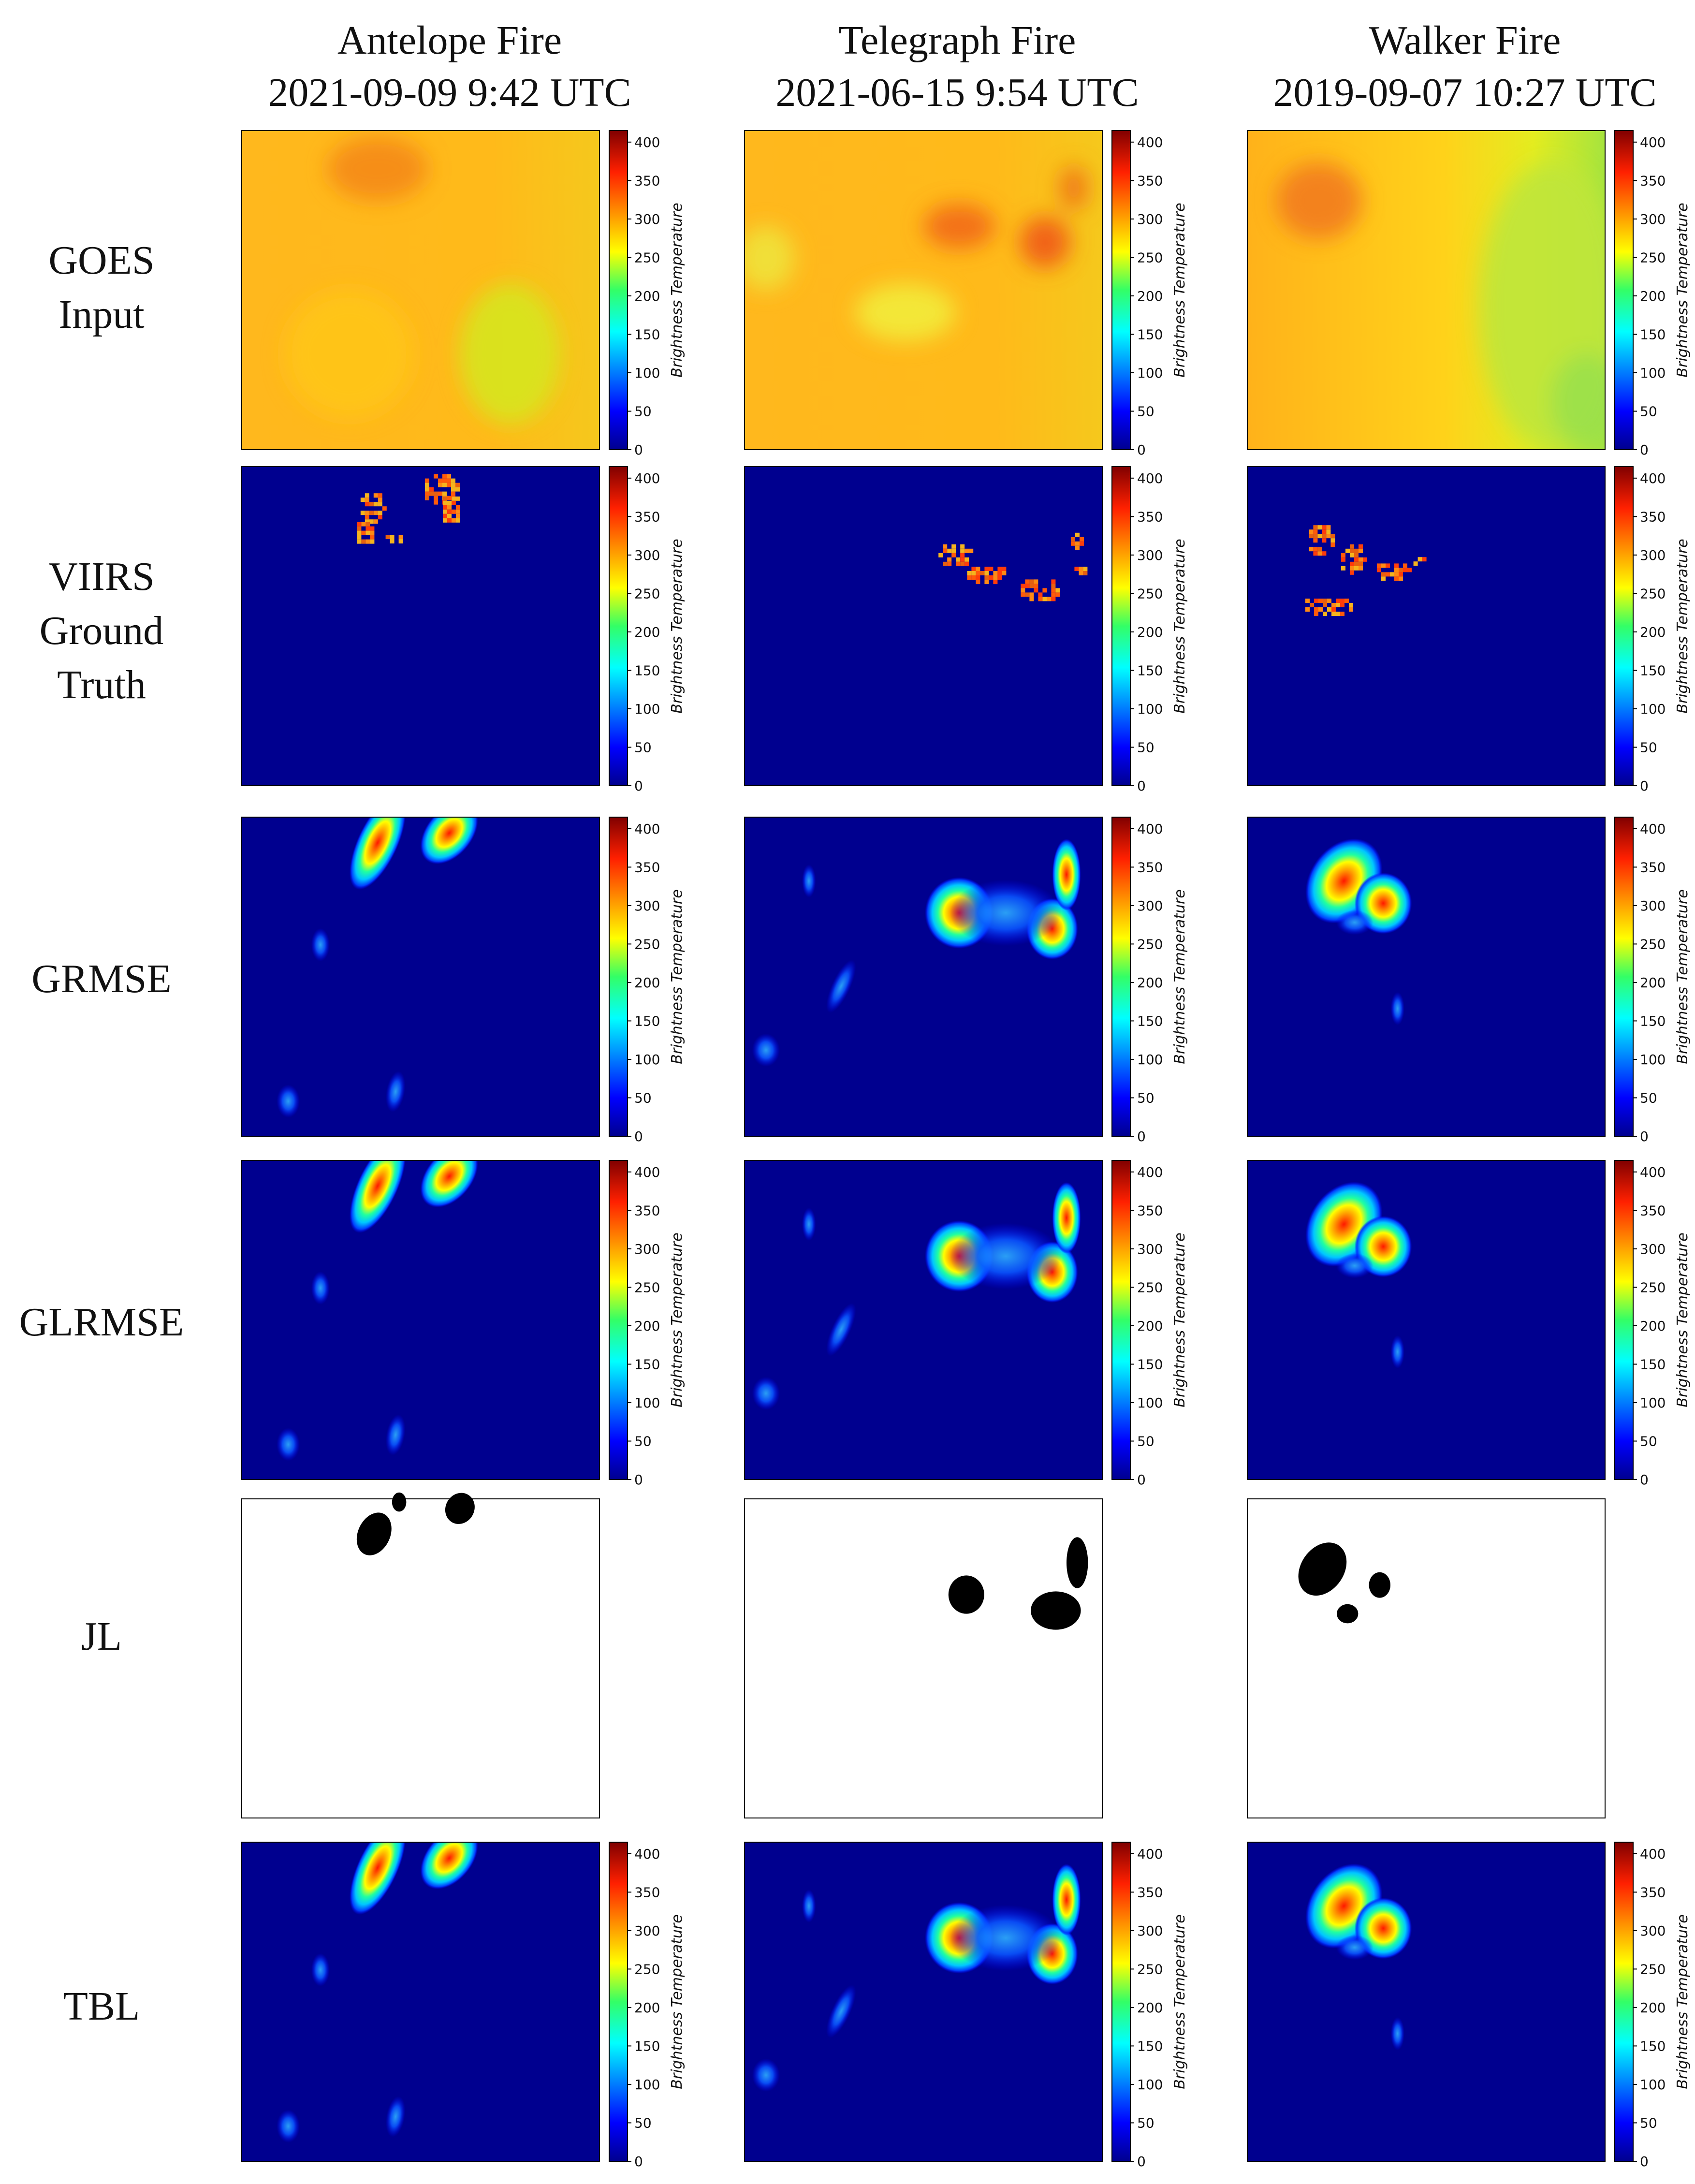 The width and height of the screenshot is (1695, 2184). Describe the element at coordinates (449, 93) in the screenshot. I see `column-subtitle: 2021-09-09 9:42 UTC` at that location.